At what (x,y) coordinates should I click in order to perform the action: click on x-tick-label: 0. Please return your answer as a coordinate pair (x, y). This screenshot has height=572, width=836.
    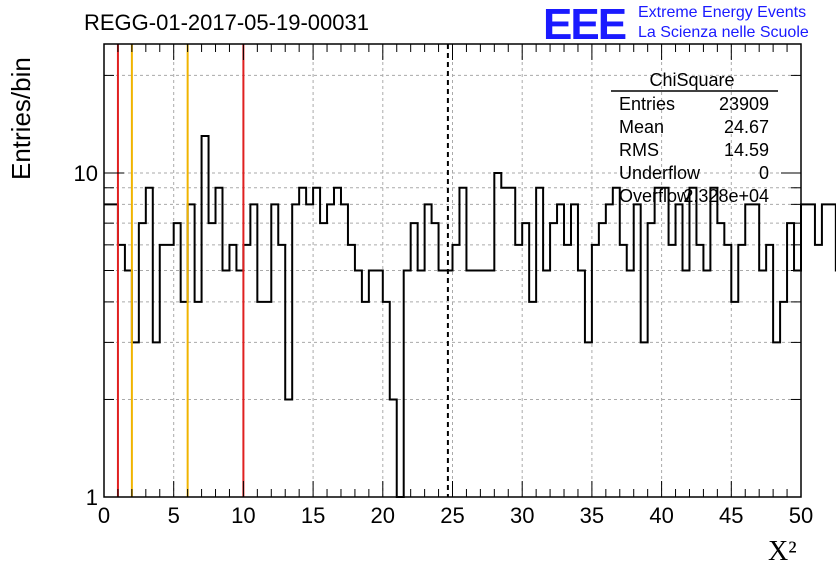
    Looking at the image, I should click on (104, 515).